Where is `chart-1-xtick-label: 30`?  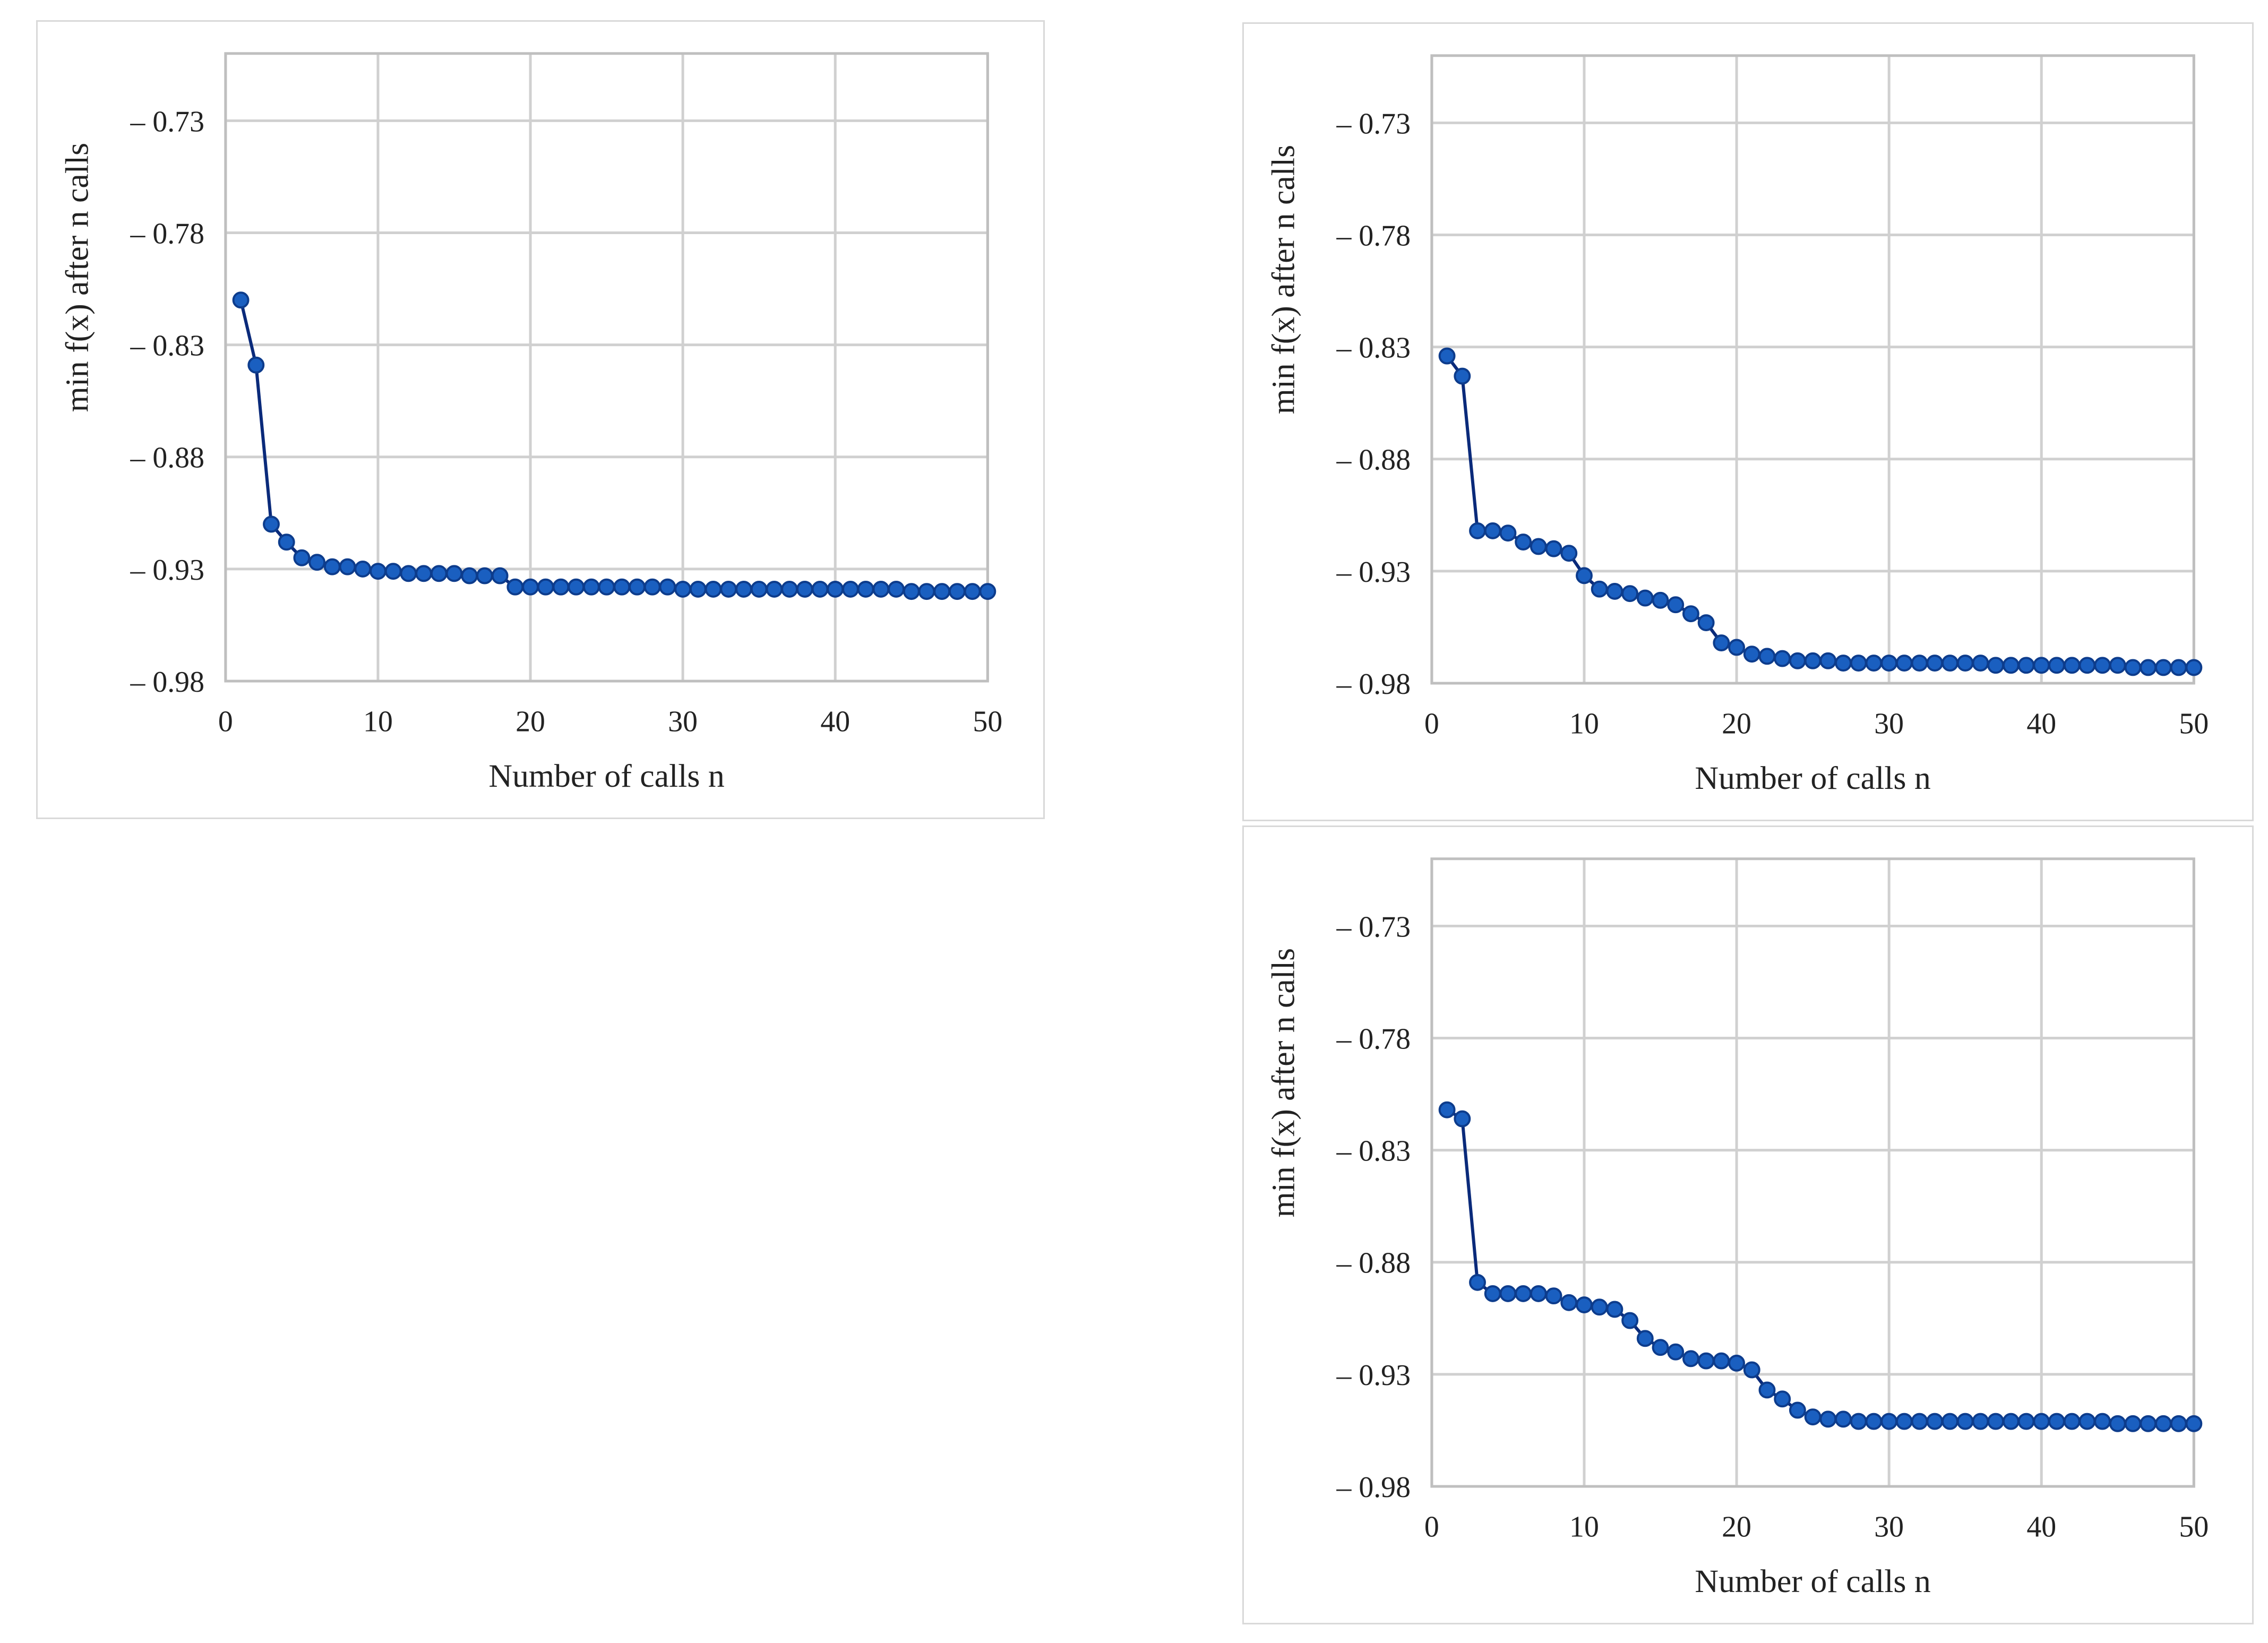 chart-1-xtick-label: 30 is located at coordinates (683, 722).